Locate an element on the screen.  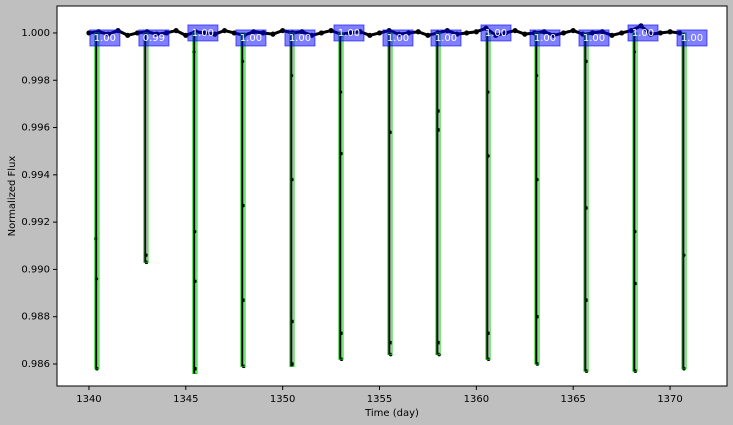
x-tick-label: 1370 is located at coordinates (669, 399).